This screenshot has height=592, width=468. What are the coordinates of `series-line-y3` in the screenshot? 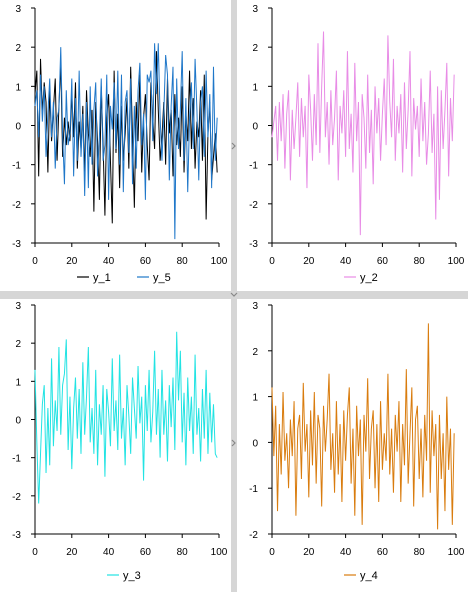 It's located at (126, 417).